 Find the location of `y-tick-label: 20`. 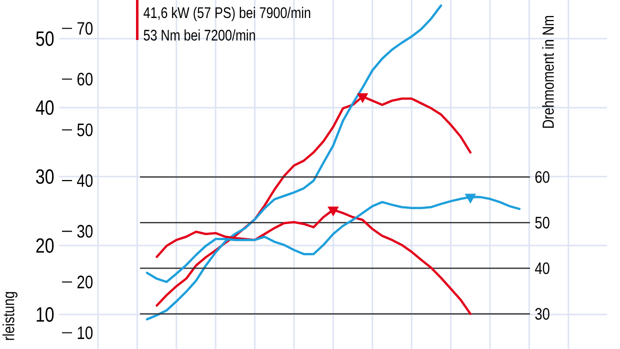

y-tick-label: 20 is located at coordinates (45, 245).